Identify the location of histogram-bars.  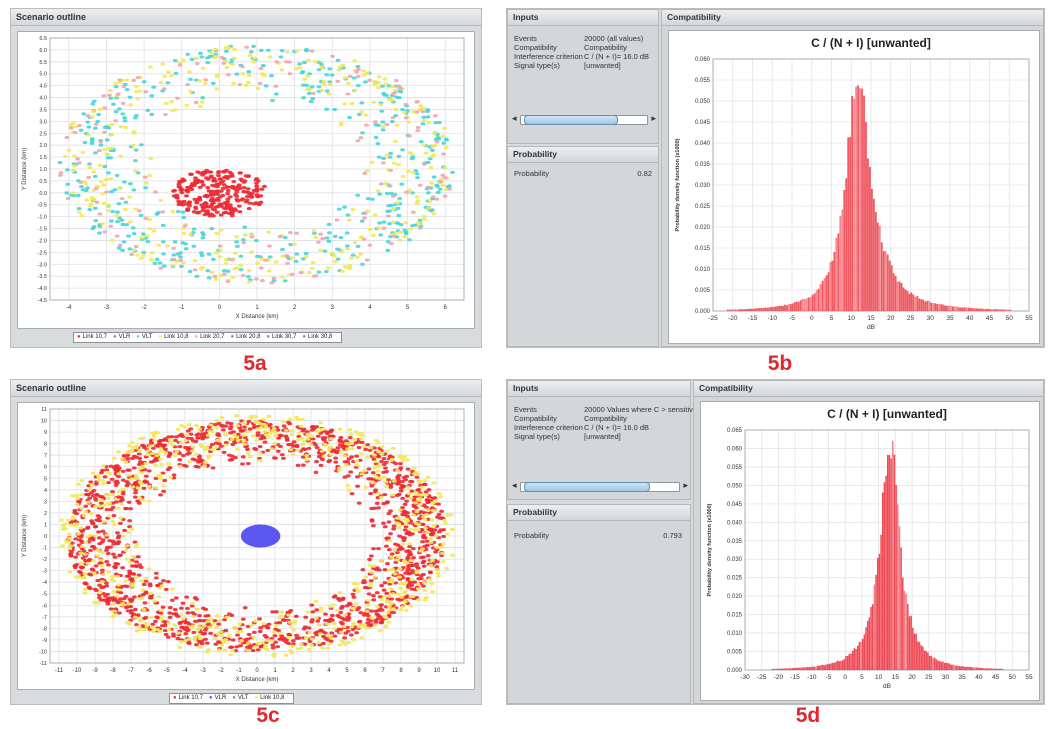
(887, 555).